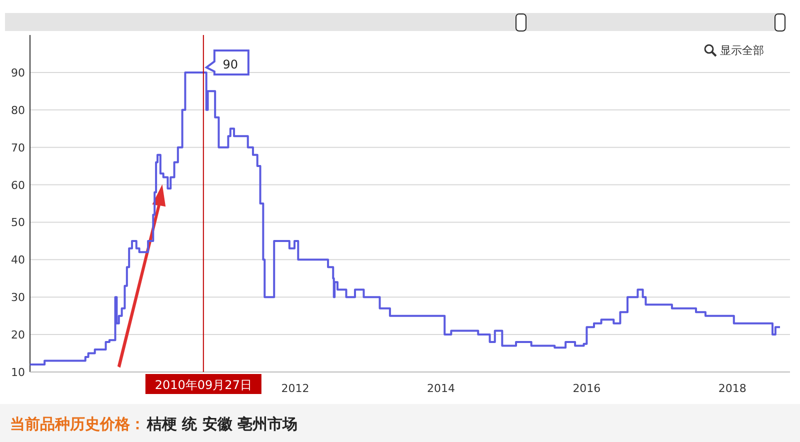  What do you see at coordinates (586, 388) in the screenshot?
I see `x-tick-label: 2016` at bounding box center [586, 388].